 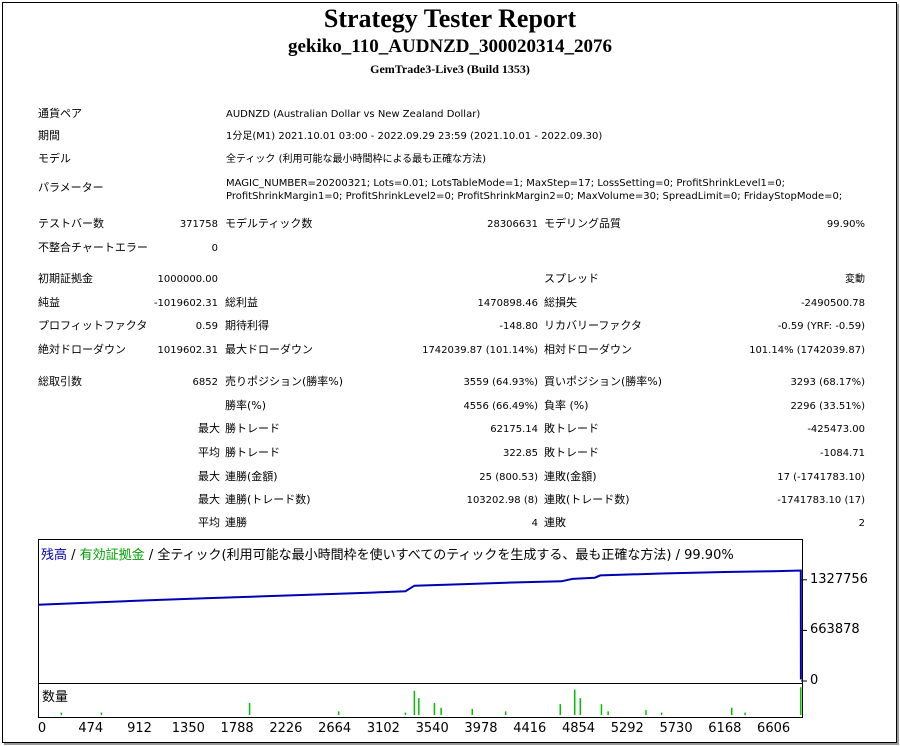 I want to click on profit-factor-value: 0.59, so click(x=206, y=326).